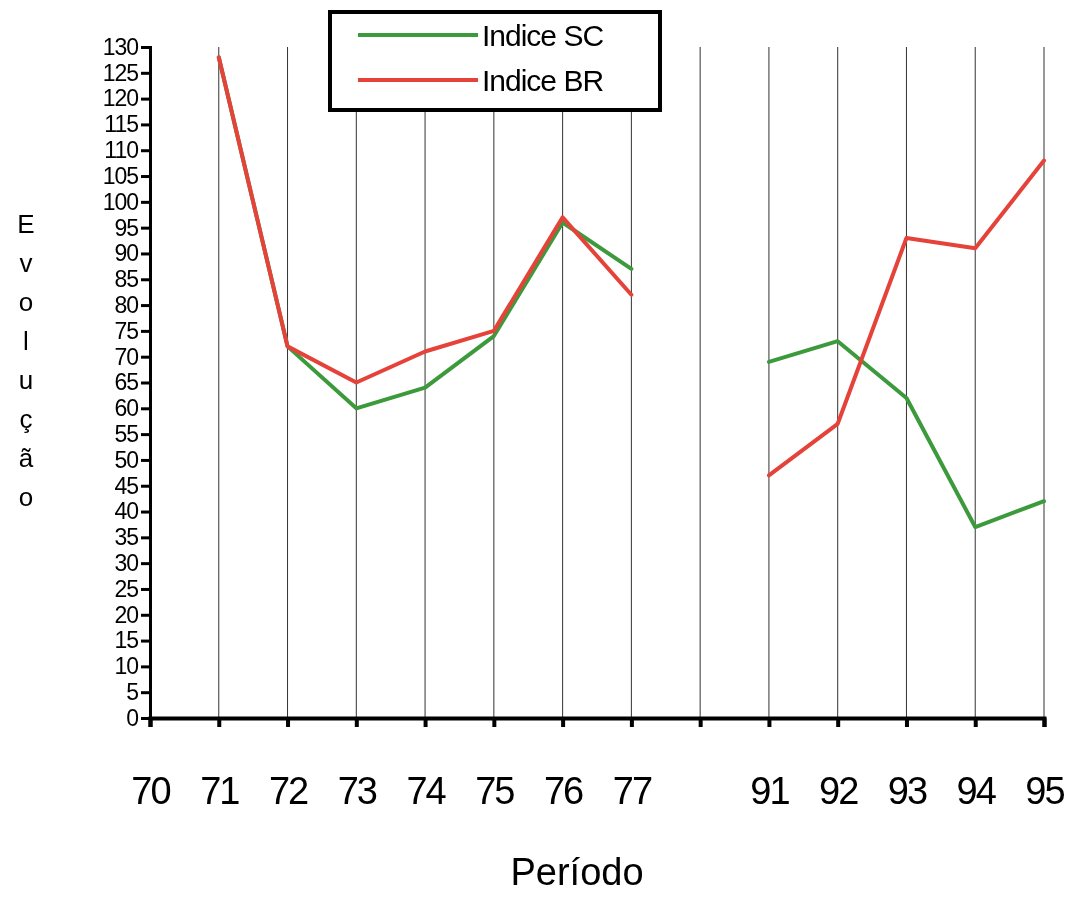 The width and height of the screenshot is (1077, 897). I want to click on y-tick-label: 45, so click(126, 485).